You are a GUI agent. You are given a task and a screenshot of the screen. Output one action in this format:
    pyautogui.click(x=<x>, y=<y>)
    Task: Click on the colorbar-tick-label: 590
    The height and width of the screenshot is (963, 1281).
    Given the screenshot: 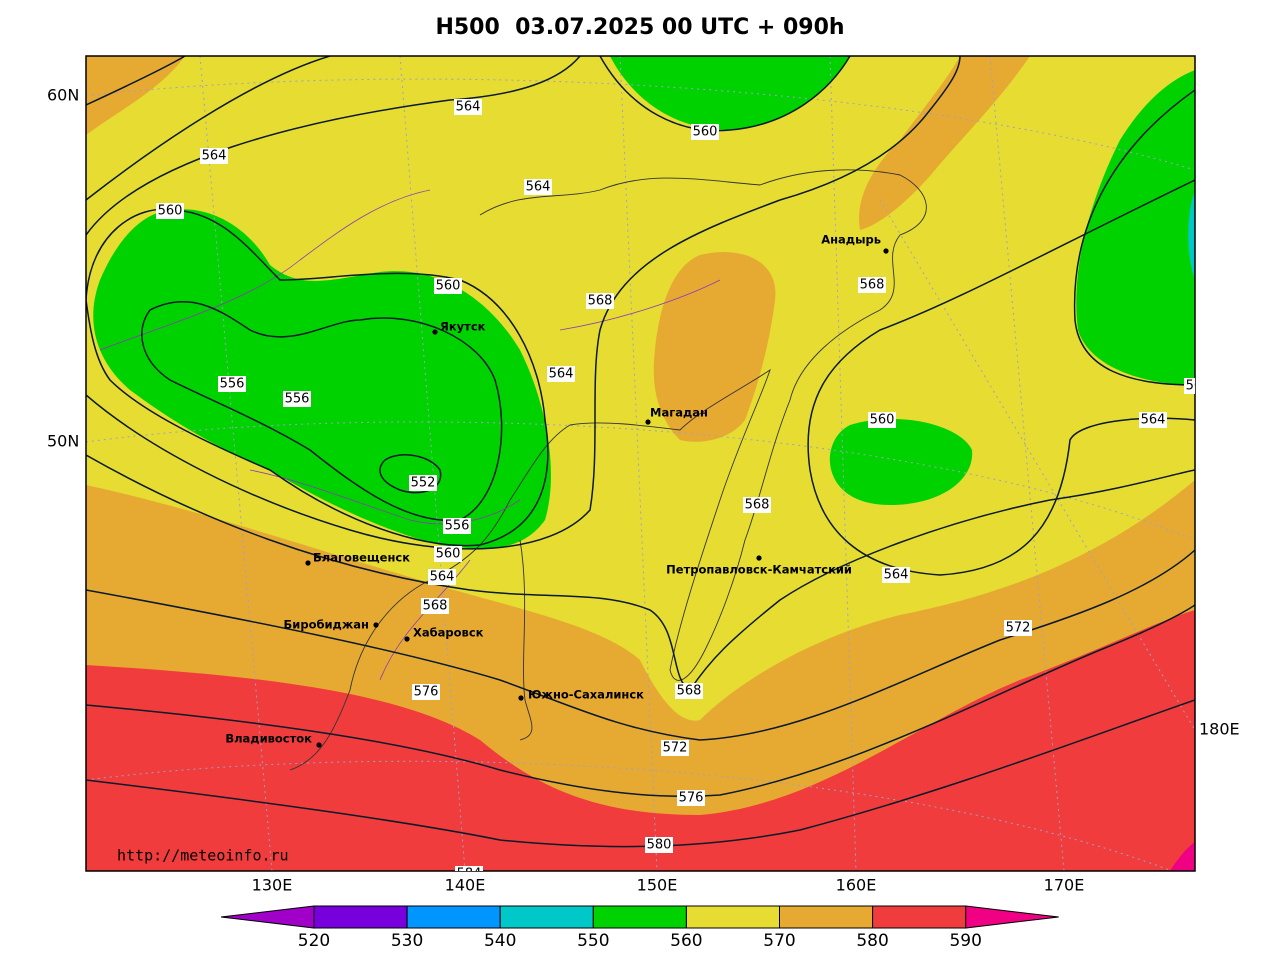 What is the action you would take?
    pyautogui.click(x=965, y=941)
    